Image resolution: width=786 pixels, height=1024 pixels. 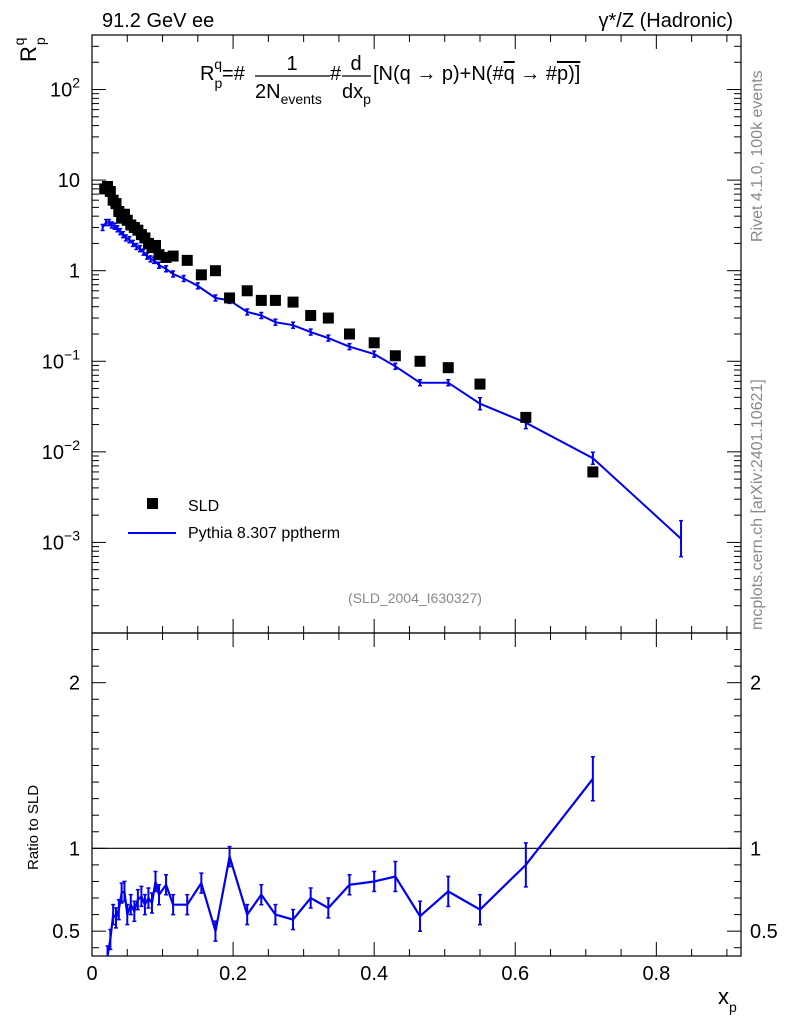 What do you see at coordinates (268, 92) in the screenshot?
I see `formula-den: 2N` at bounding box center [268, 92].